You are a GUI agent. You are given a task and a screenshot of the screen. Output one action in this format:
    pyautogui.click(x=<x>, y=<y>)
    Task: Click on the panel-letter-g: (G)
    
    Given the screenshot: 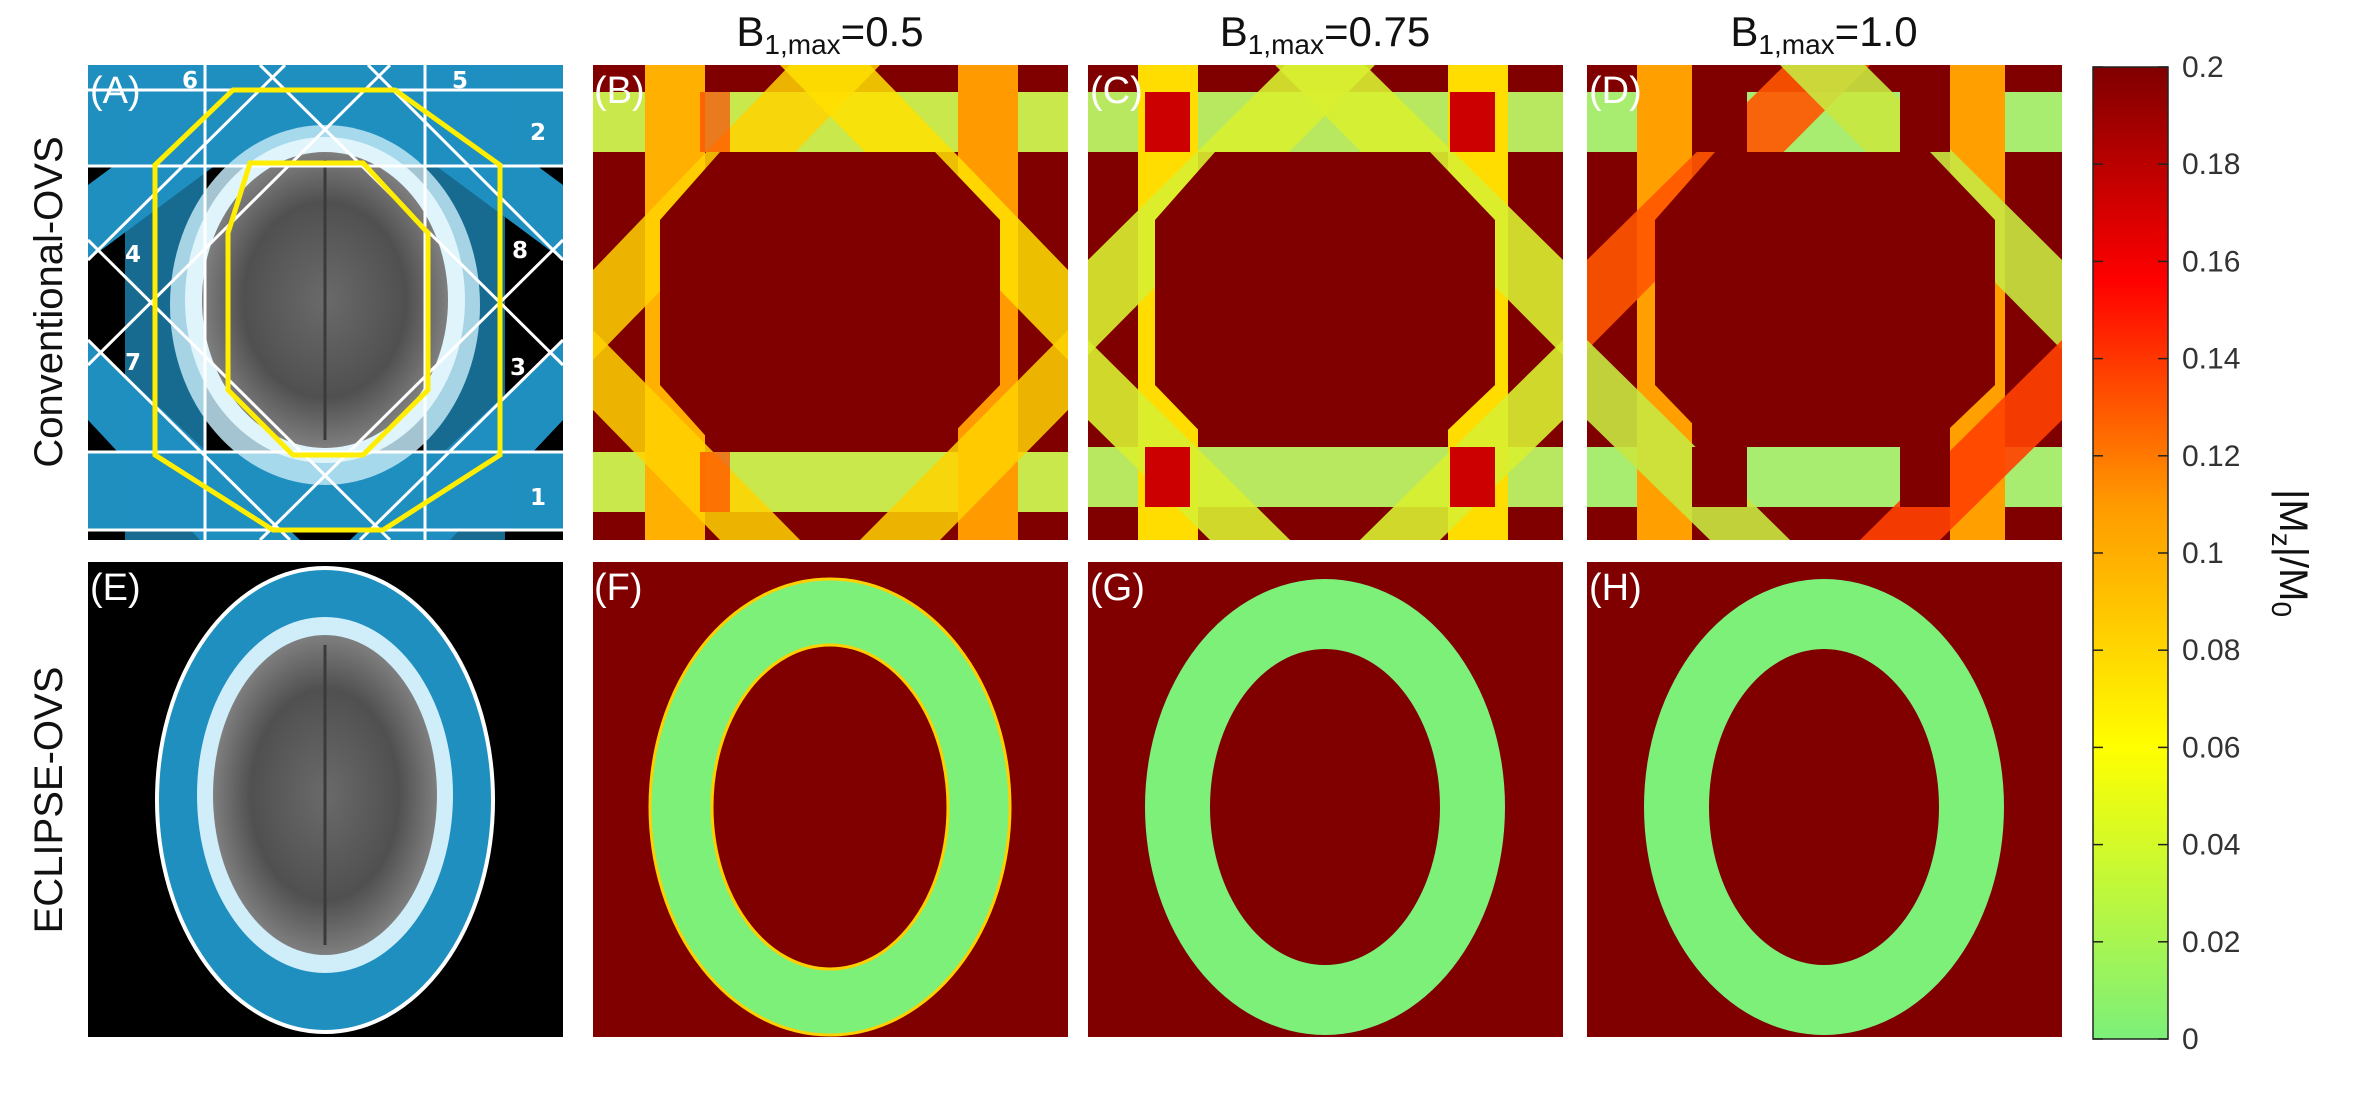 What is the action you would take?
    pyautogui.click(x=1117, y=588)
    